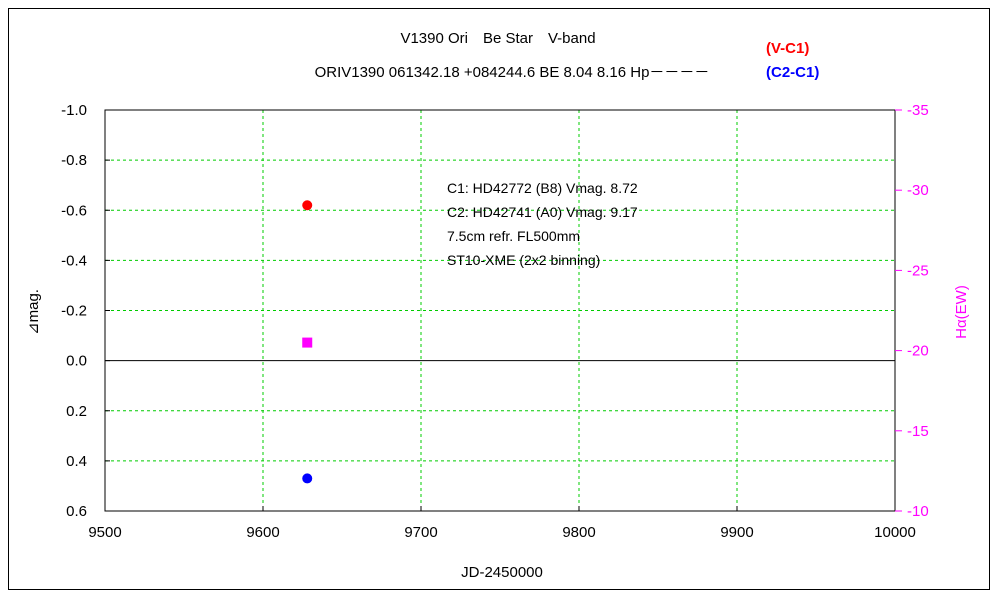  I want to click on annotation-line-2: C2: HD42741 (A0) Vmag. 9.17, so click(542, 212).